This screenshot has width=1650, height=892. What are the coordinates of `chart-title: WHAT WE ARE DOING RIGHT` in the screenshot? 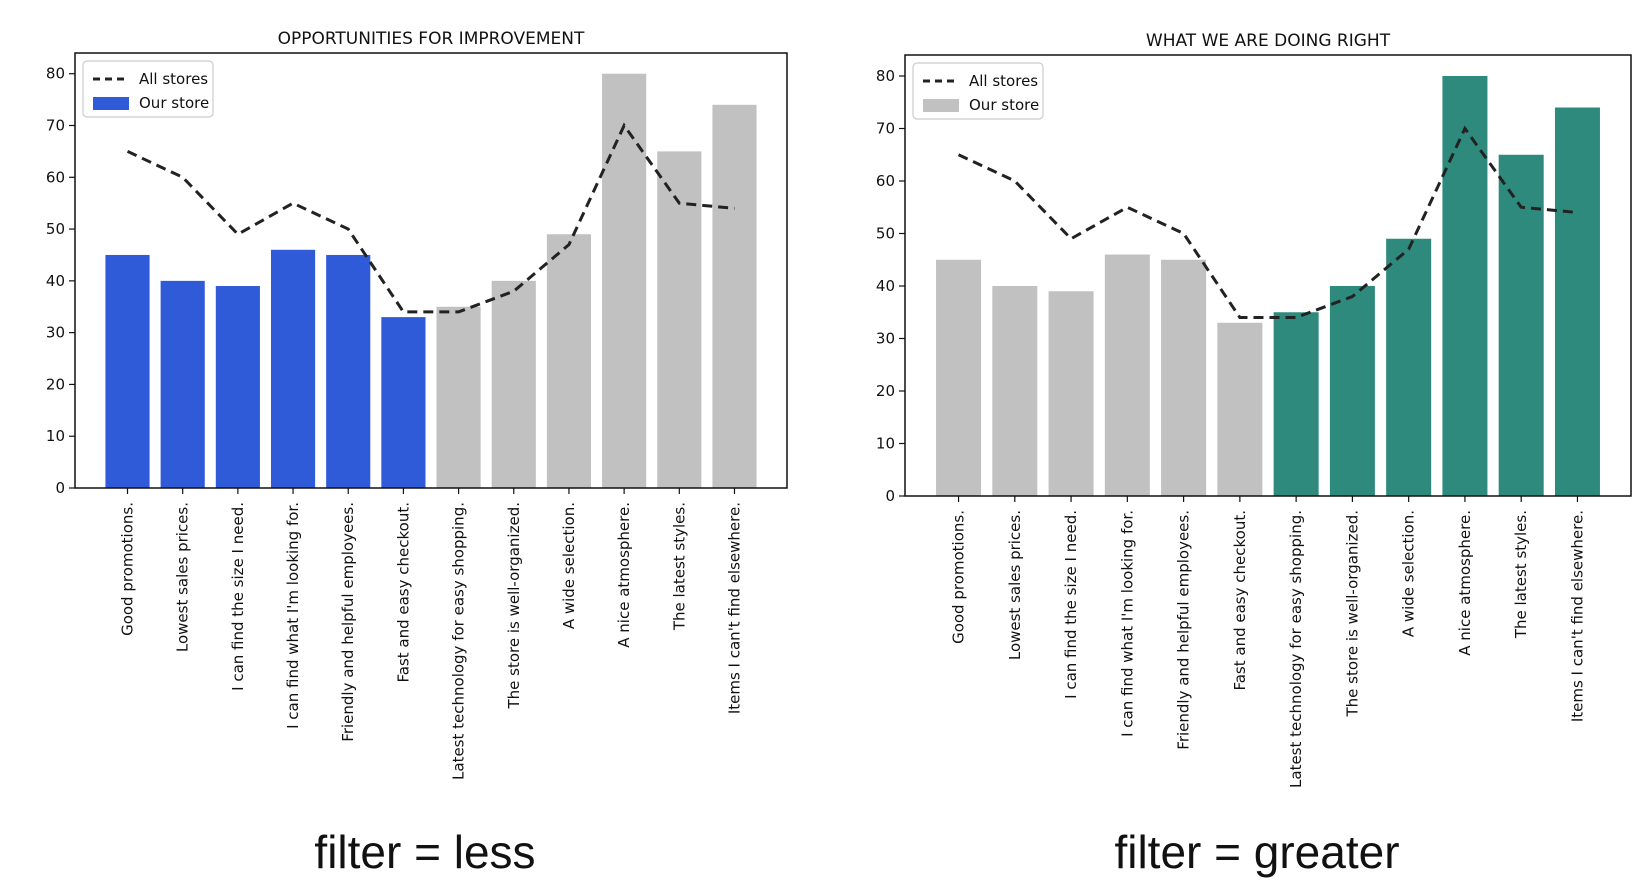 It's located at (1268, 41).